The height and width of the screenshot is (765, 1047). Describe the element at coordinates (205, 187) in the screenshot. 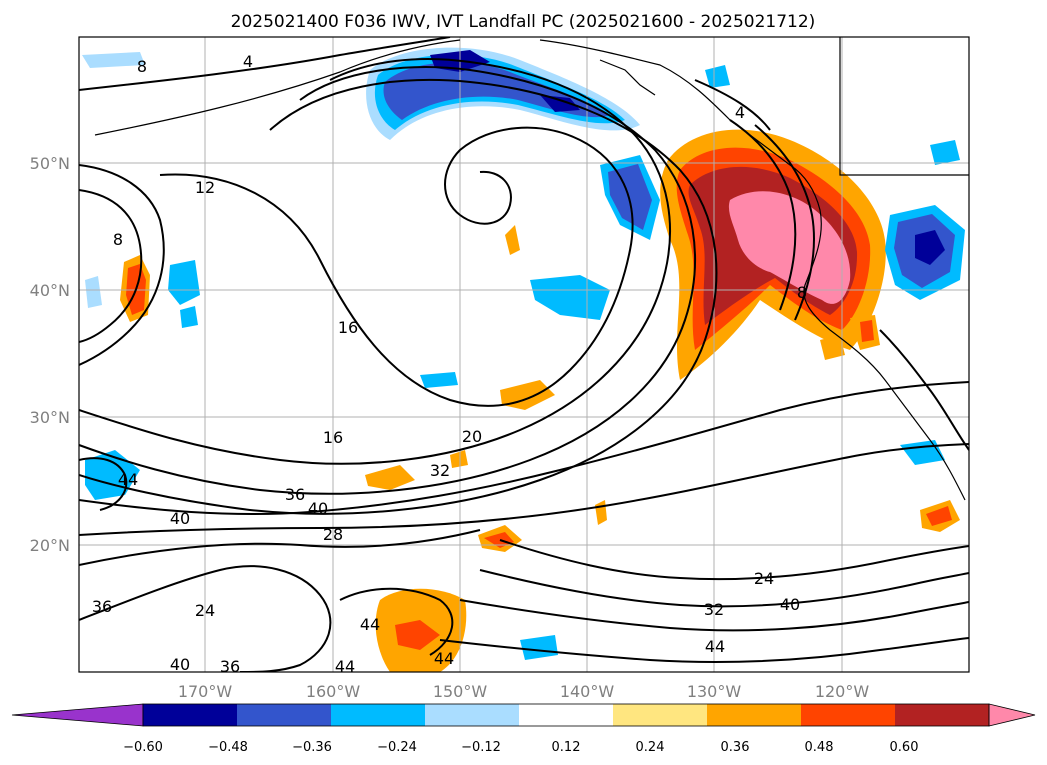

I see `contour-label: 12` at that location.